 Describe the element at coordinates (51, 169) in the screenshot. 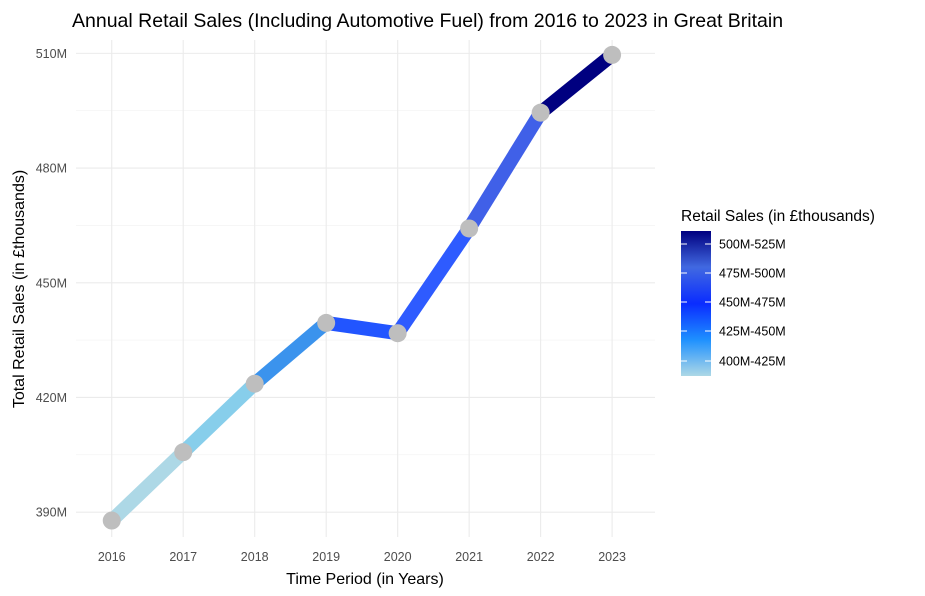

I see `y-tick-label: 480M` at that location.